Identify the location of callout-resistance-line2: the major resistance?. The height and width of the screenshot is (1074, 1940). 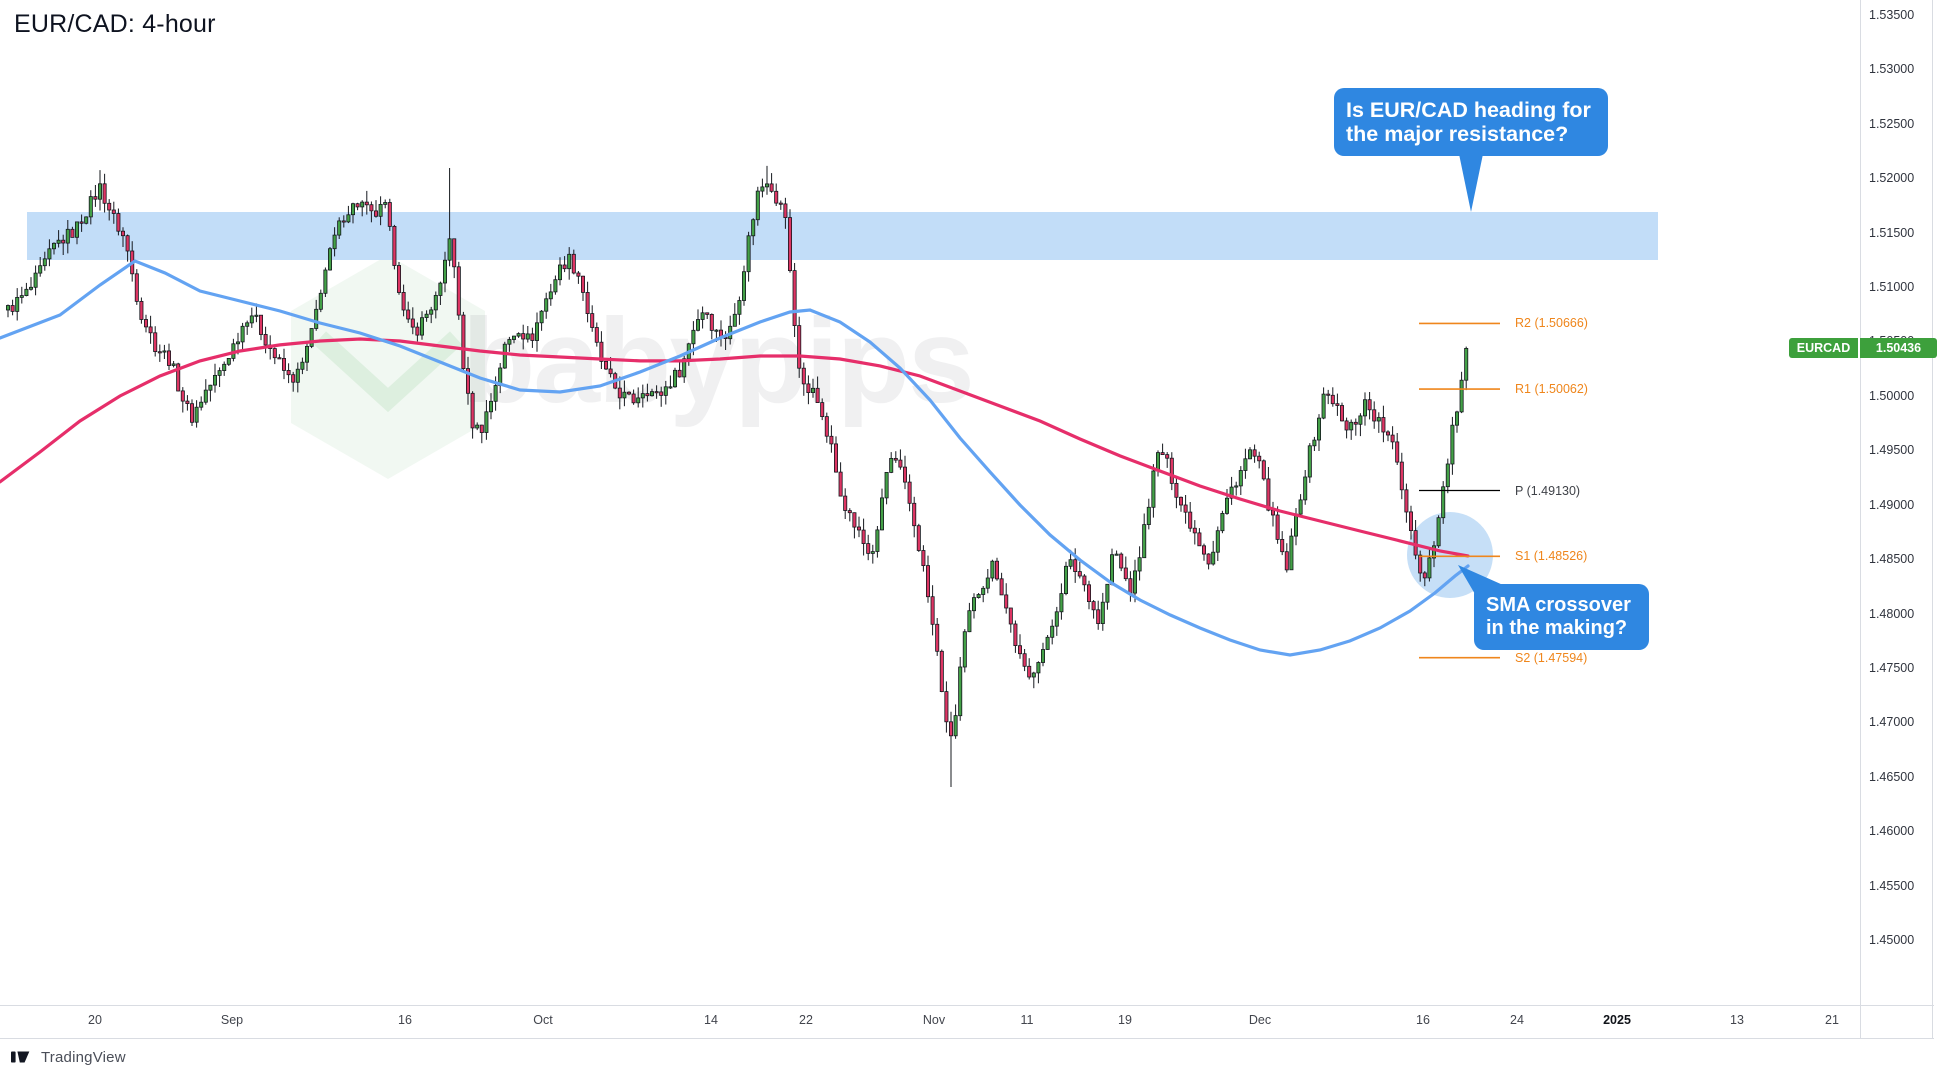
(1457, 134).